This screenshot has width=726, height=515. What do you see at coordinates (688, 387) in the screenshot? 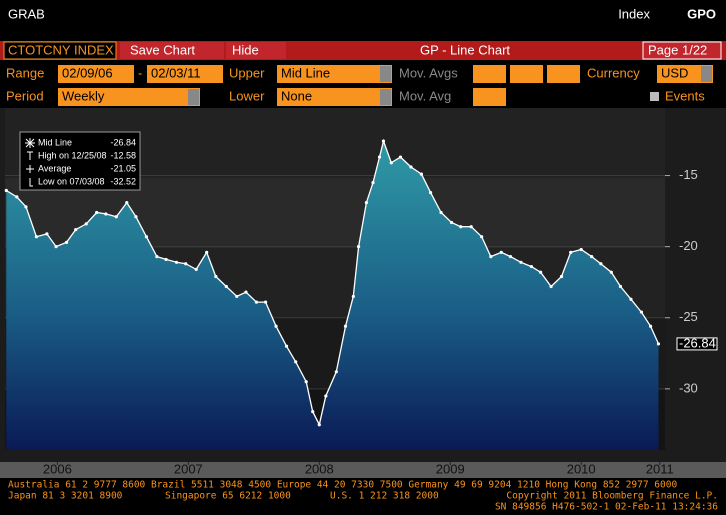
I see `y-tick-label: -30` at bounding box center [688, 387].